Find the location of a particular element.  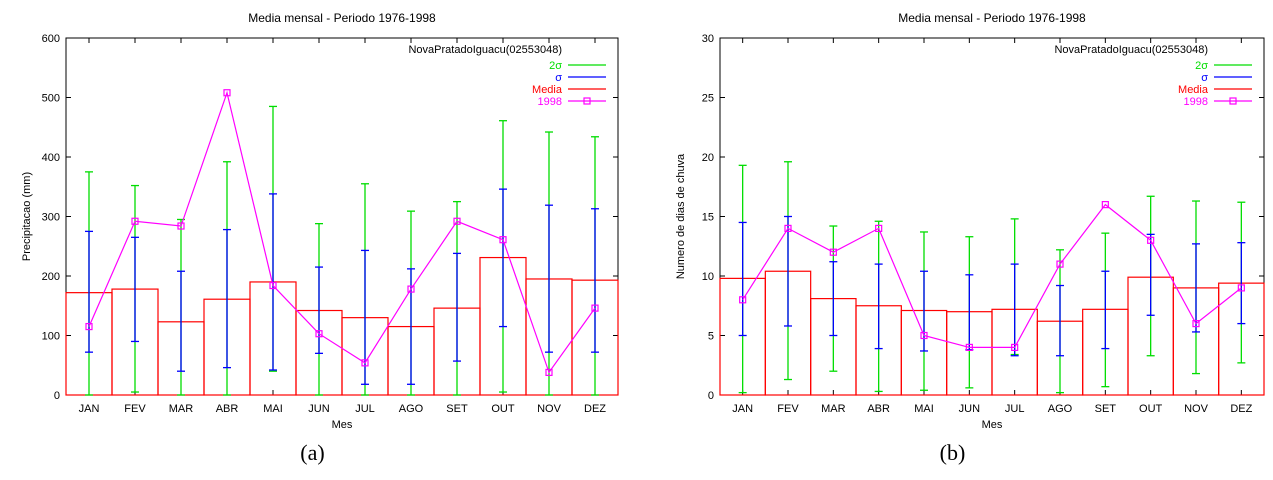

y-tick-label: 25 is located at coordinates (708, 99).